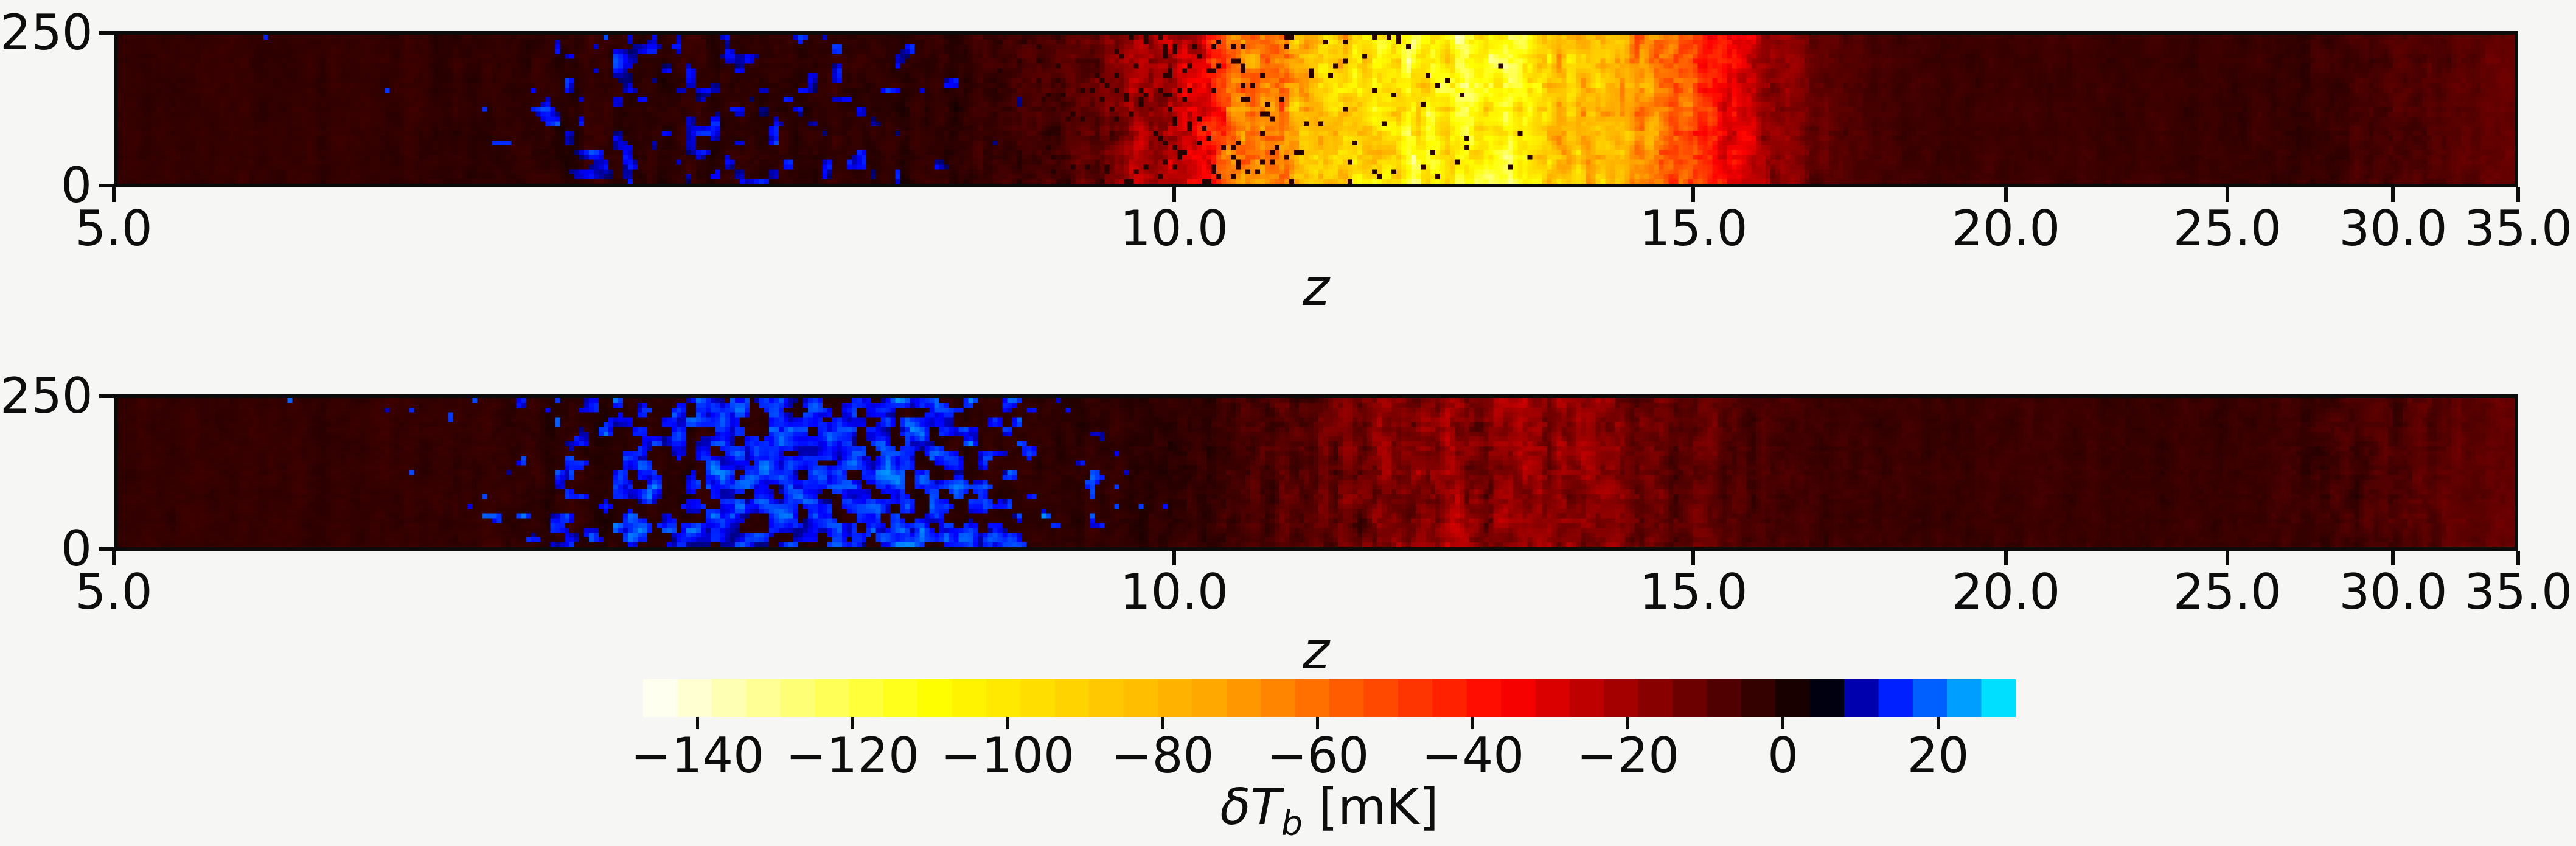 The width and height of the screenshot is (2576, 846). I want to click on colorbar-tick-label: −40, so click(1473, 755).